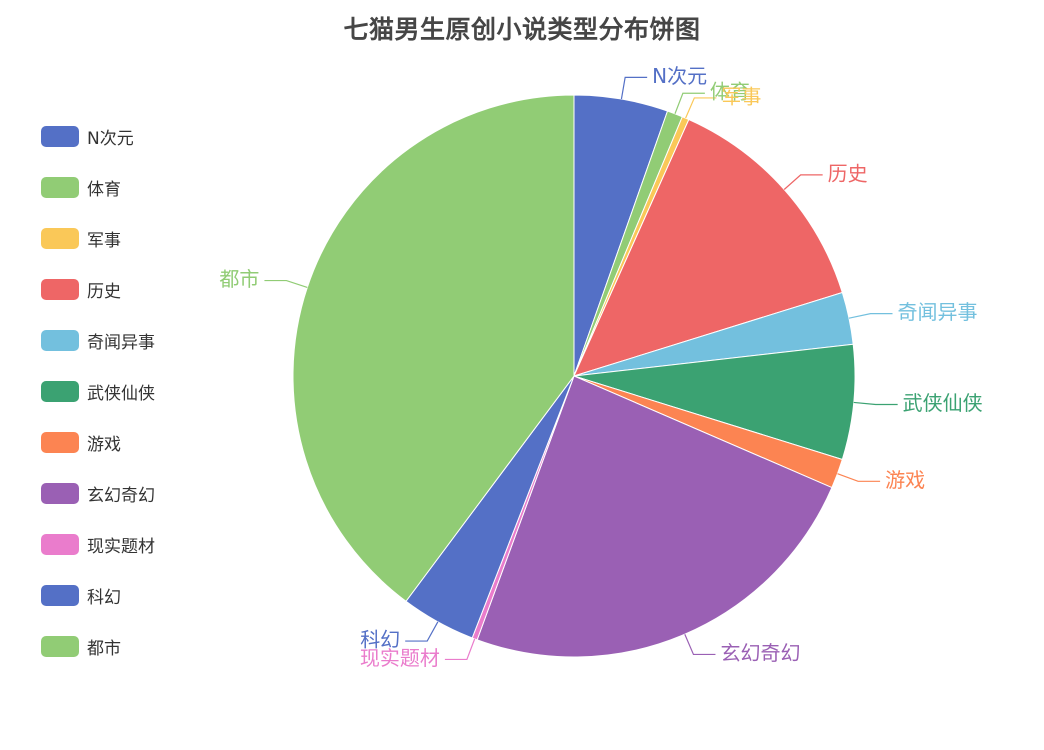  I want to click on slice-label-4: 奇闻异事, so click(938, 312).